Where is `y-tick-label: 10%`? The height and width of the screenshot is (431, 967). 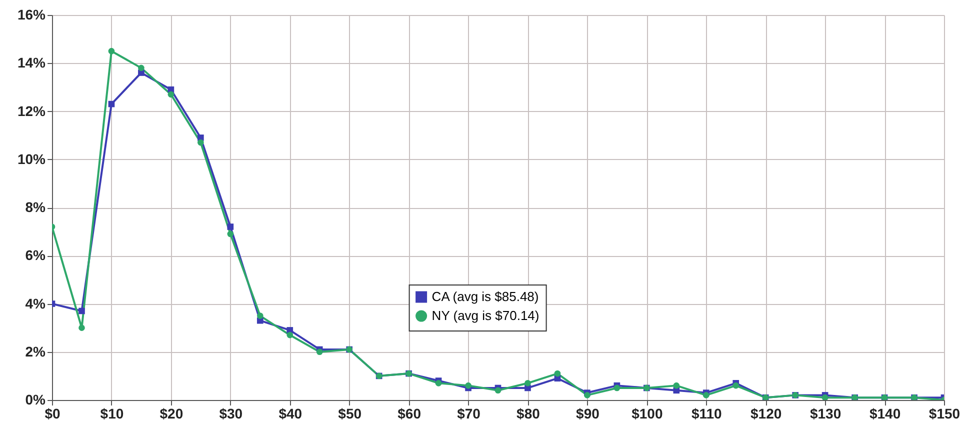 y-tick-label: 10% is located at coordinates (31, 158).